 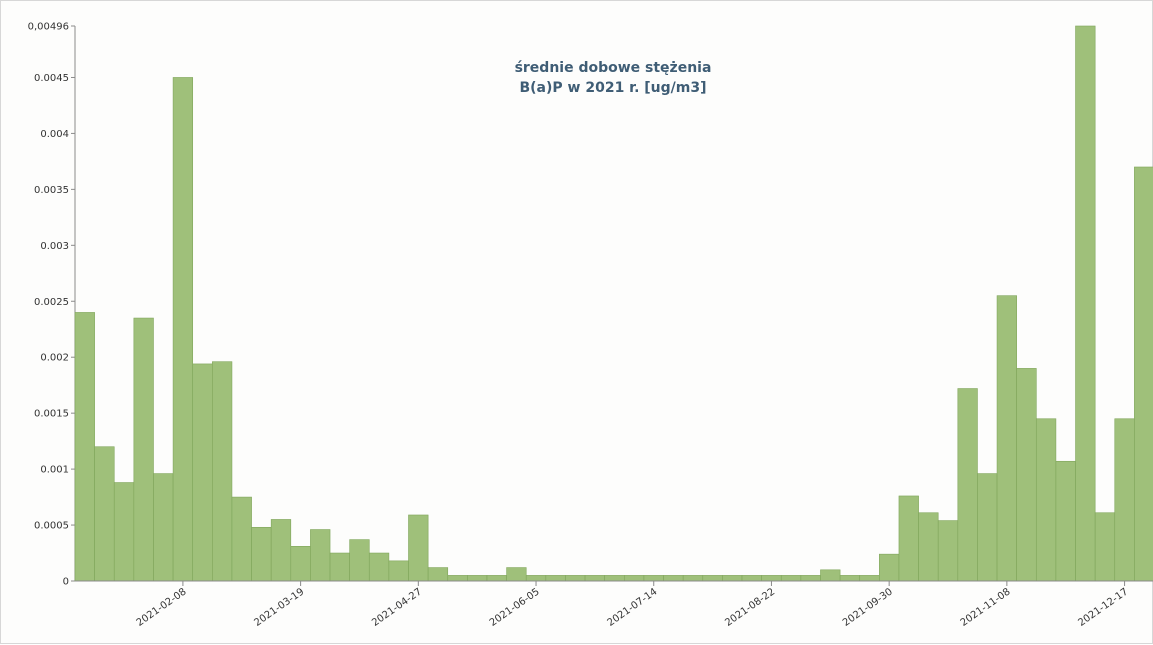 I want to click on x-tick-label: 2021-06-05, so click(x=515, y=607).